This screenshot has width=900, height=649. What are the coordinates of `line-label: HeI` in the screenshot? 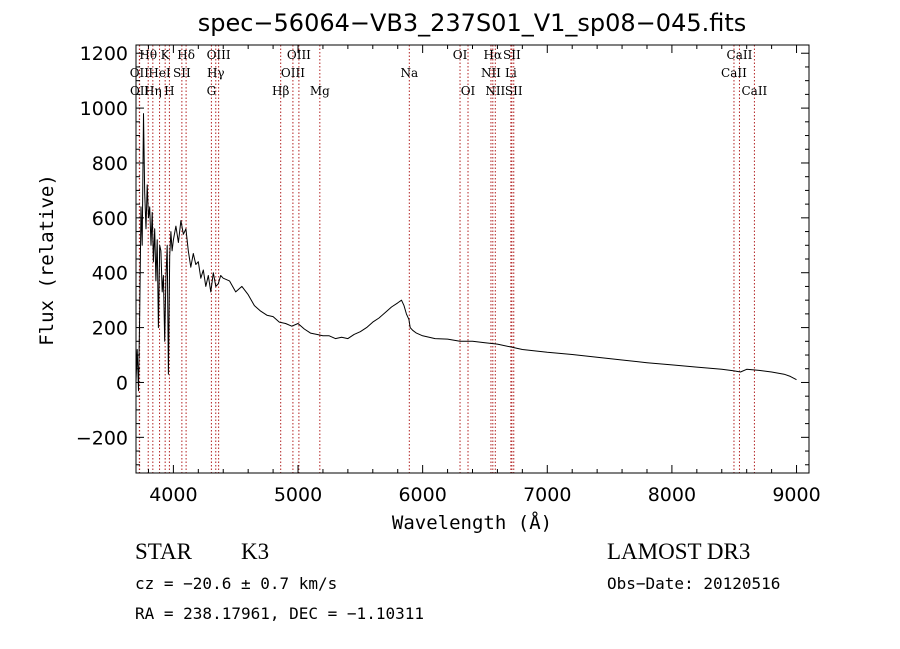 It's located at (159, 73).